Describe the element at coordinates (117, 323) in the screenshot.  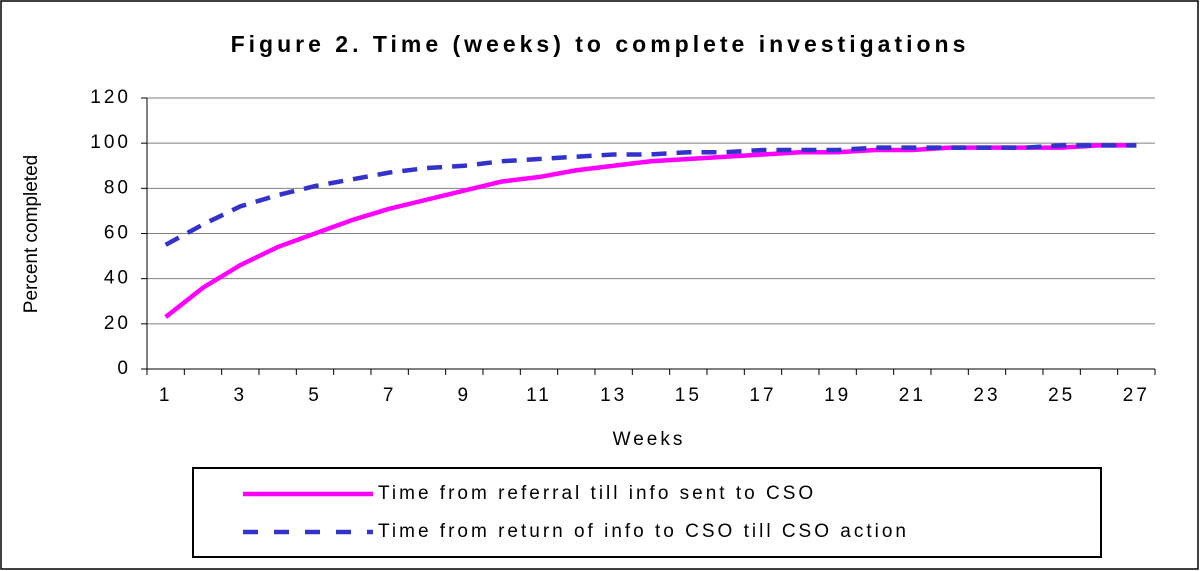
I see `y-tick-label: 20` at that location.